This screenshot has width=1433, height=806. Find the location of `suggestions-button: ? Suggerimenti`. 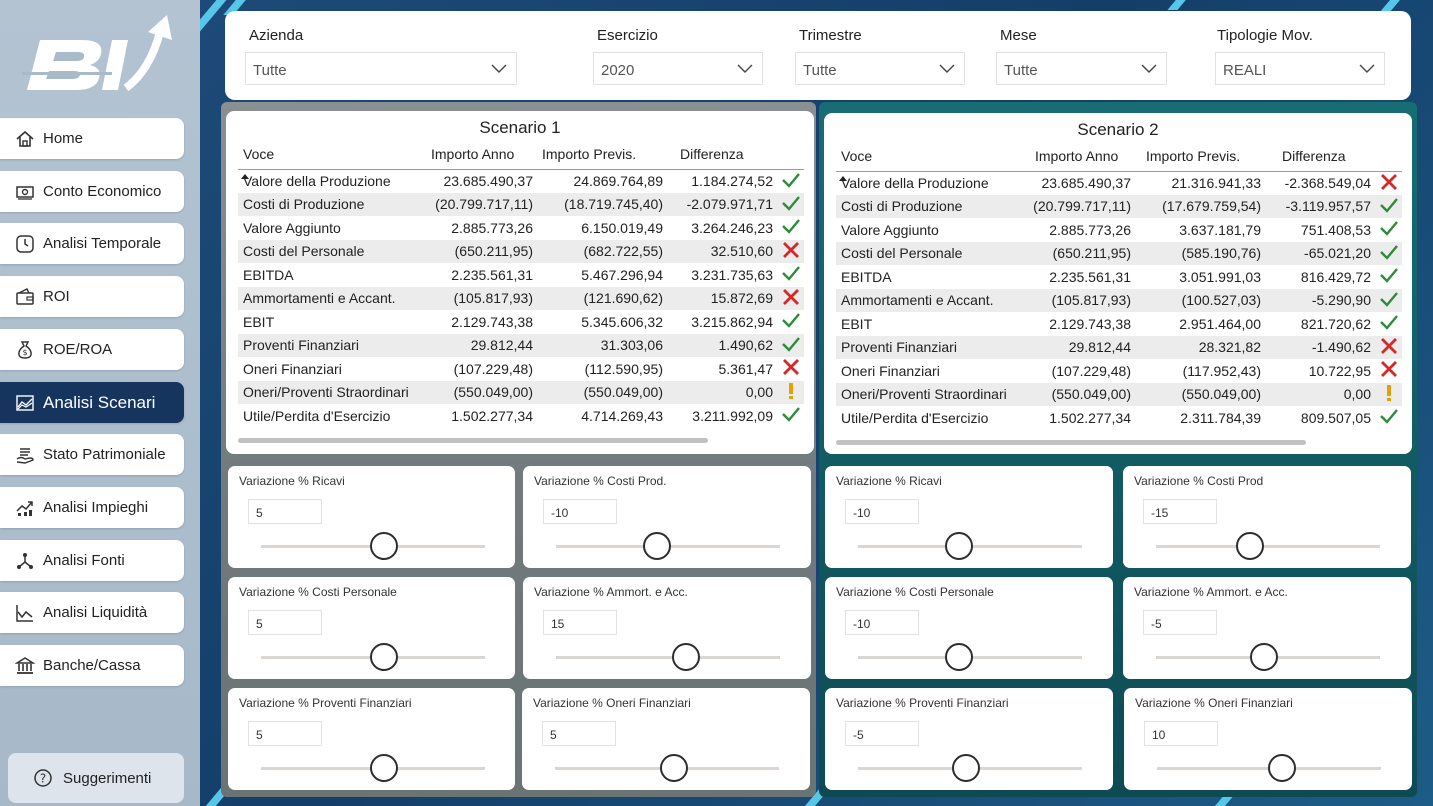

suggestions-button: ? Suggerimenti is located at coordinates (96, 778).